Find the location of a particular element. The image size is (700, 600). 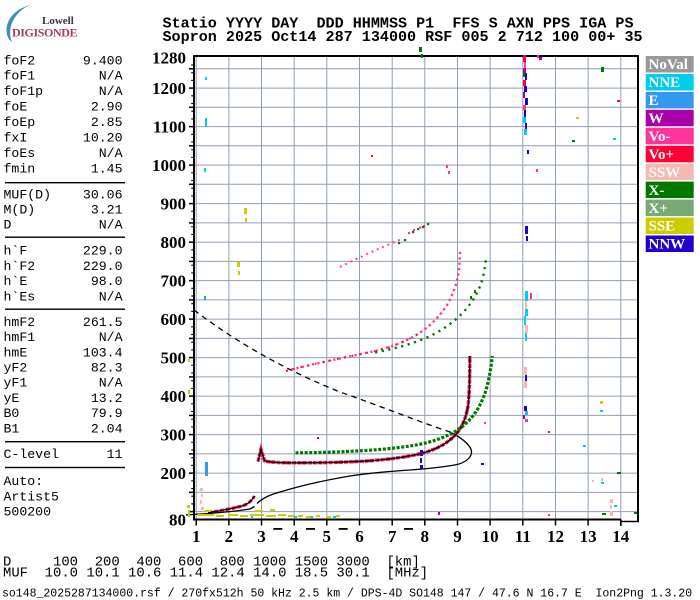

svg-text: 2.85 is located at coordinates (107, 122).